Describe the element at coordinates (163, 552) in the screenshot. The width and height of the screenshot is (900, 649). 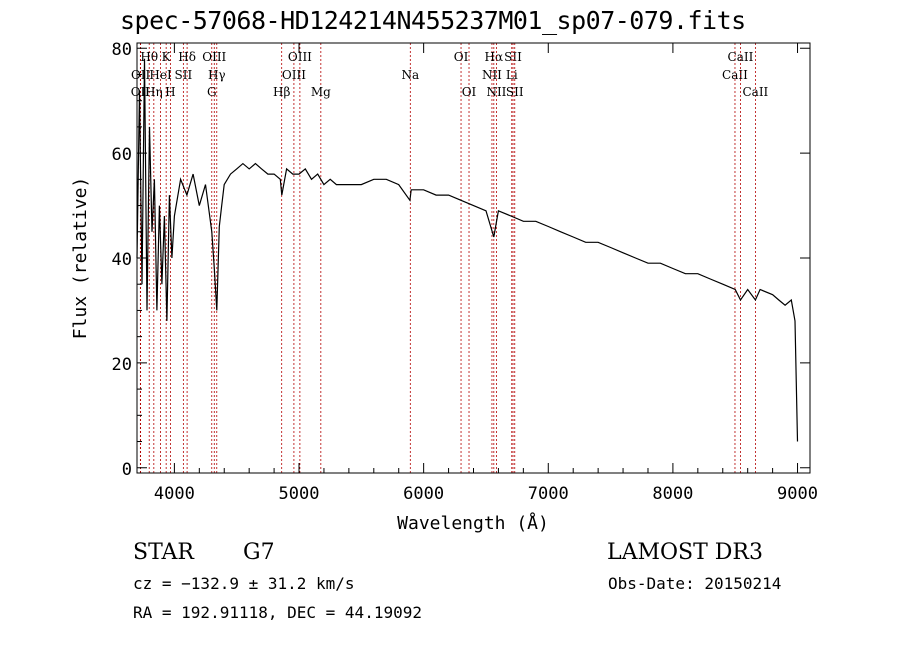
I see `object-class: STAR` at that location.